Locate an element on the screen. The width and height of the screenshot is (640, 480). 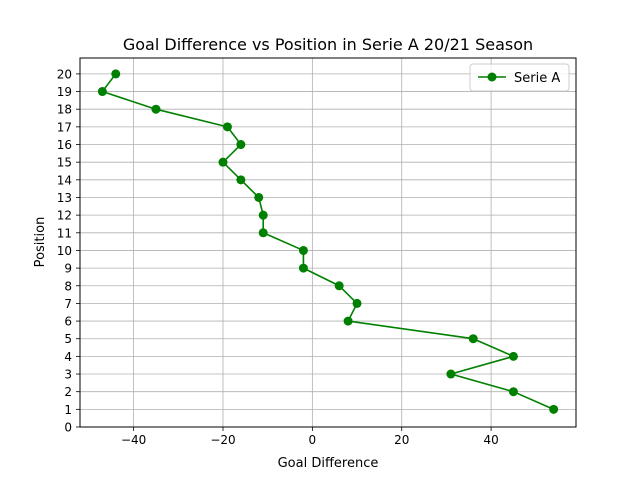
x-tick-label: −20 is located at coordinates (222, 440).